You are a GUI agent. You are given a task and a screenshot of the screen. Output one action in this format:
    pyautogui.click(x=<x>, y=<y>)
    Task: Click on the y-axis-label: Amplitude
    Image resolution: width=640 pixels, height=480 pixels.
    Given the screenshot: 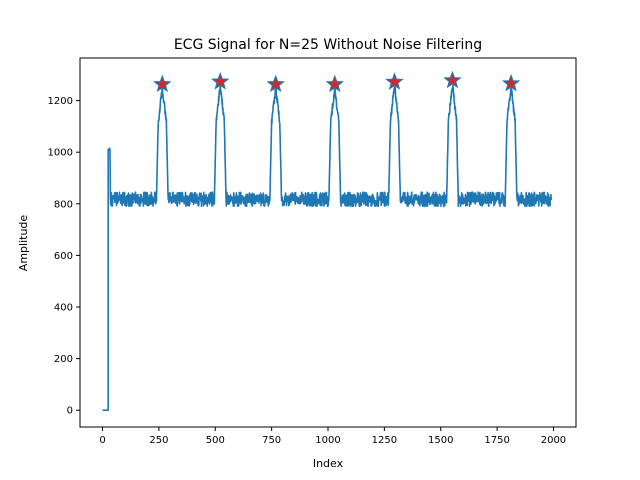 What is the action you would take?
    pyautogui.click(x=23, y=243)
    